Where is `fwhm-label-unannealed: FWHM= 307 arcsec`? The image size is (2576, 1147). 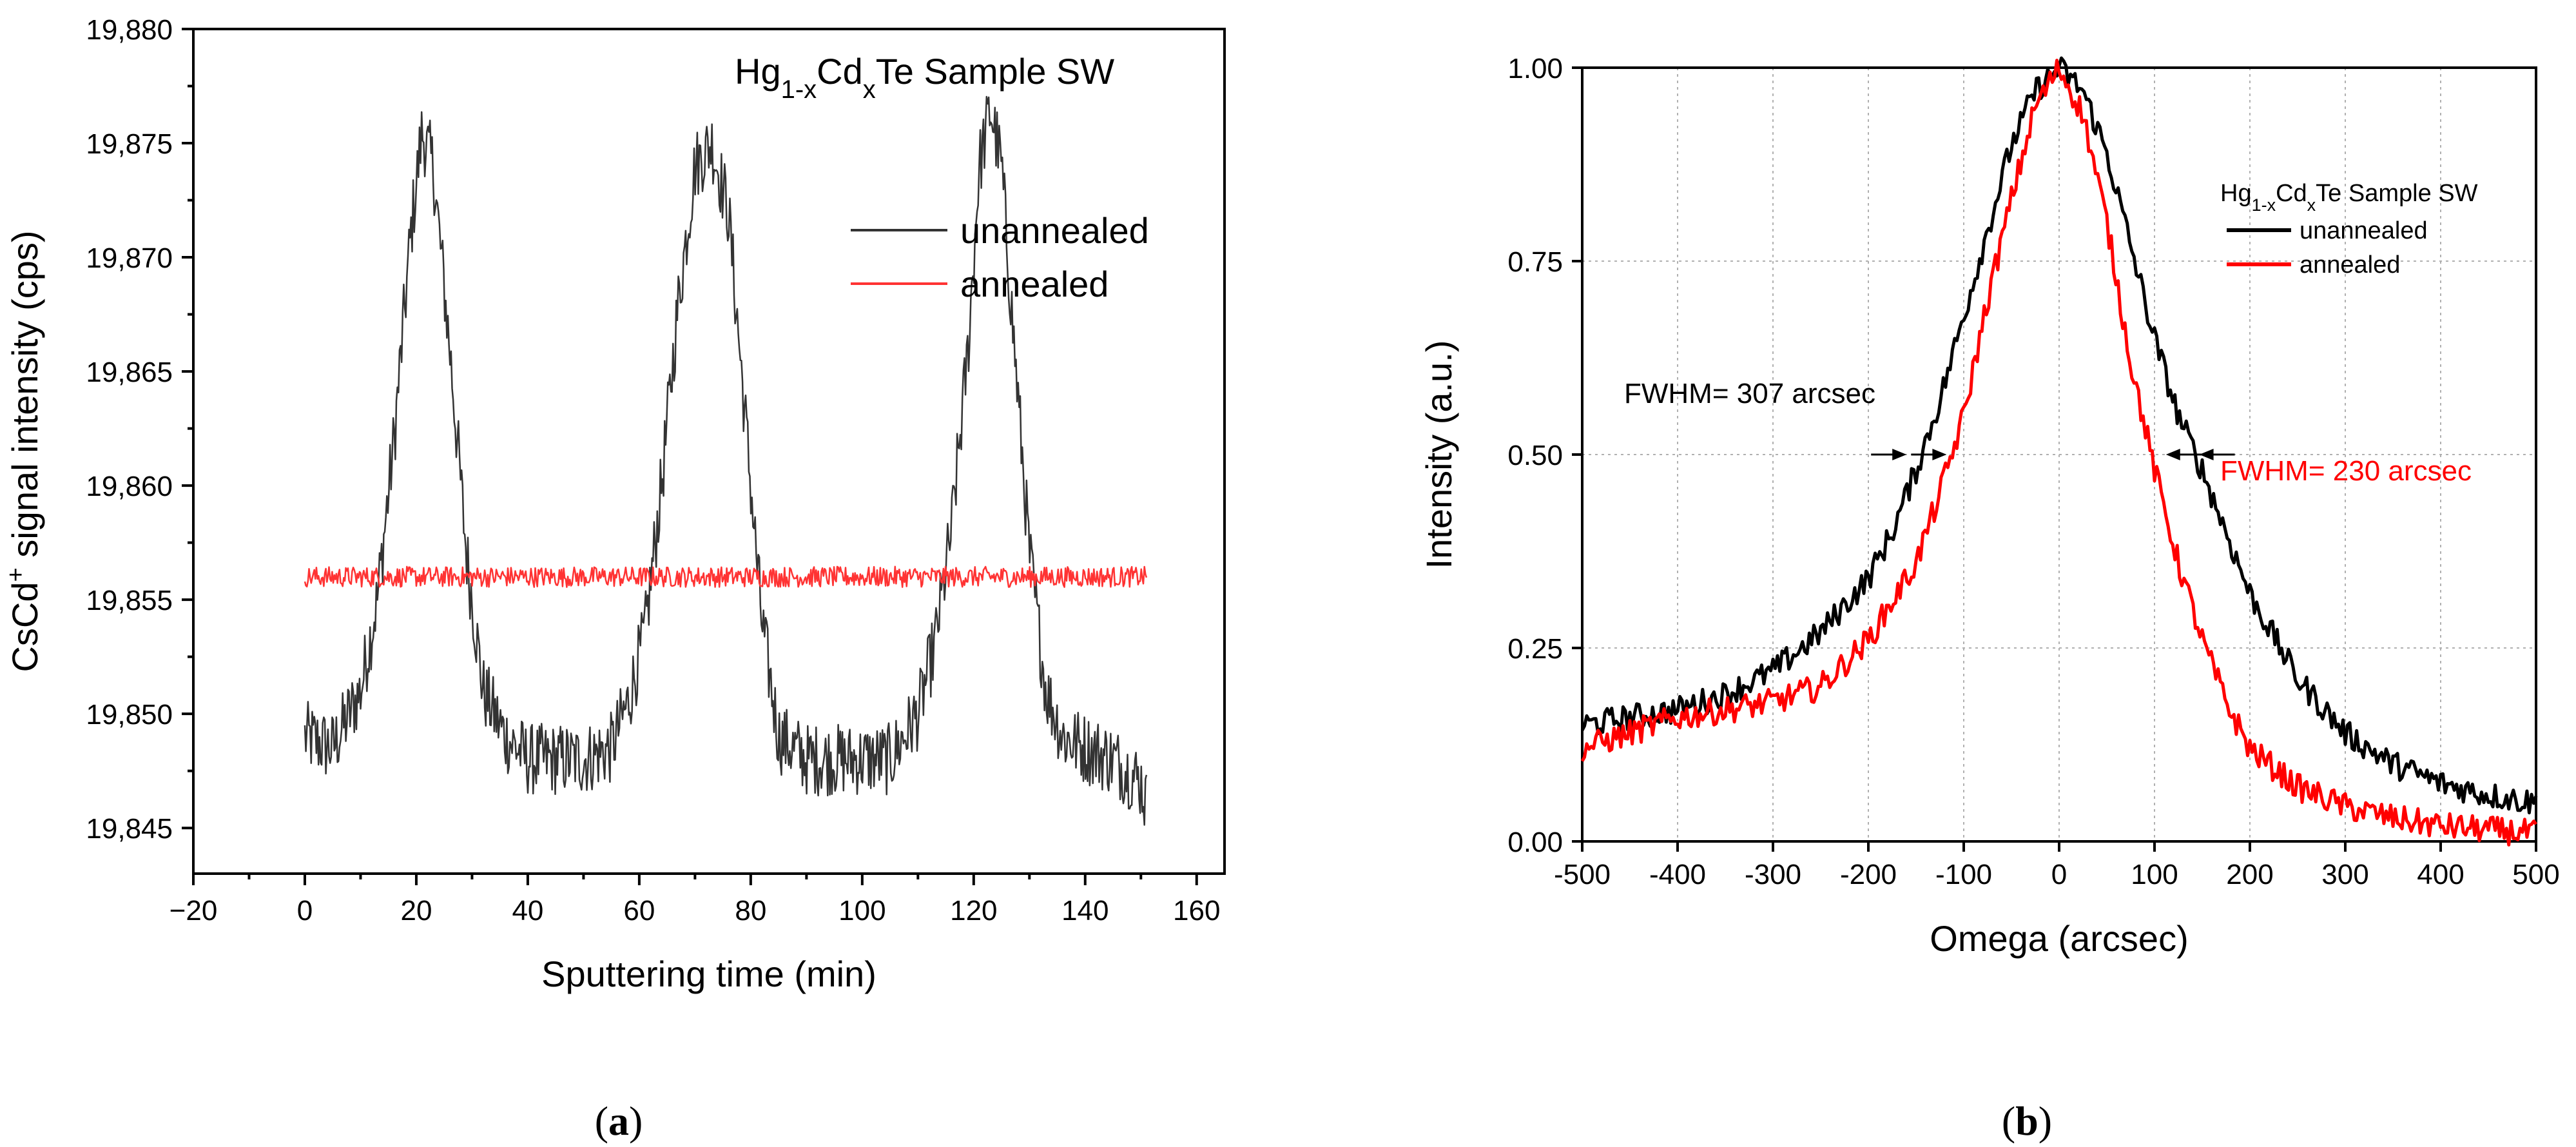
fwhm-label-unannealed: FWHM= 307 arcsec is located at coordinates (1749, 394).